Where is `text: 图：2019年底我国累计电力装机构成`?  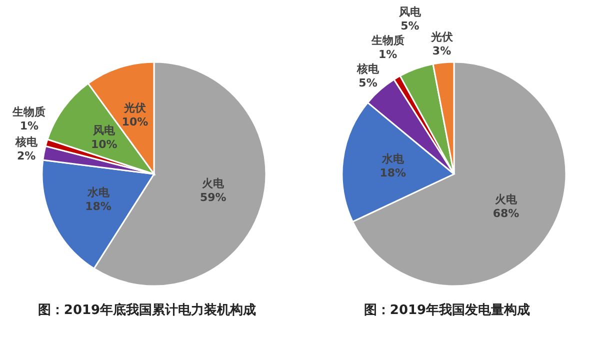 text: 图：2019年底我国累计电力装机构成 is located at coordinates (147, 310).